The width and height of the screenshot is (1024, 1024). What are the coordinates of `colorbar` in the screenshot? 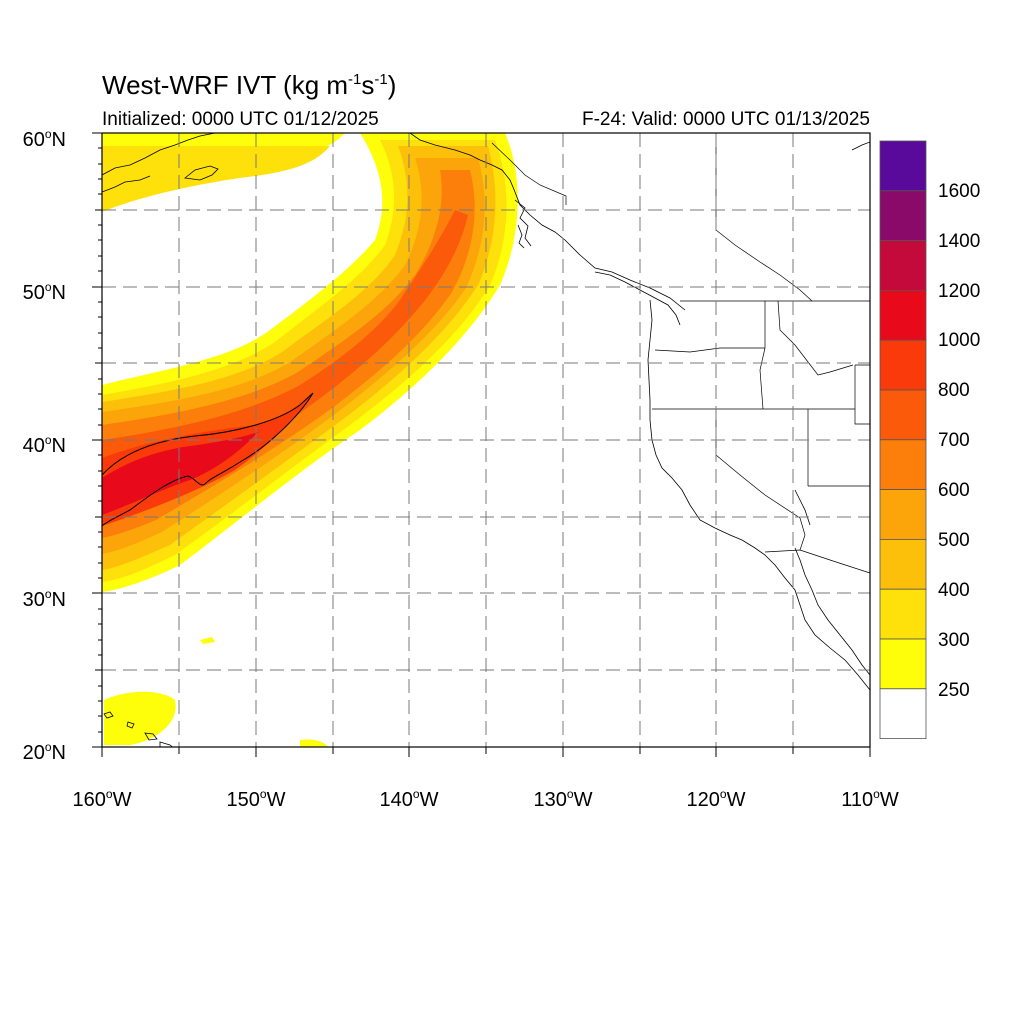 It's located at (903, 439).